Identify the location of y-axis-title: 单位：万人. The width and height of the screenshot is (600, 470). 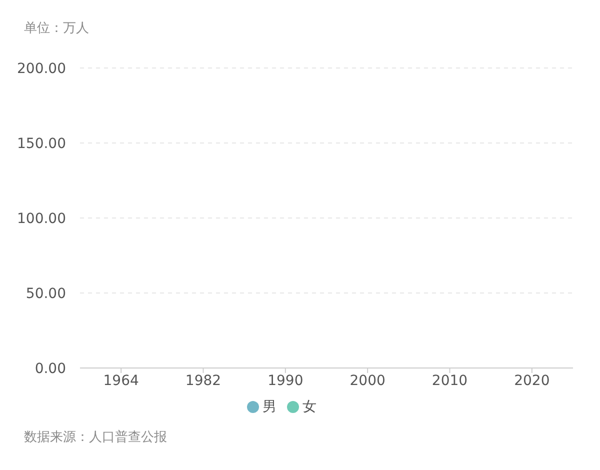
(56, 28).